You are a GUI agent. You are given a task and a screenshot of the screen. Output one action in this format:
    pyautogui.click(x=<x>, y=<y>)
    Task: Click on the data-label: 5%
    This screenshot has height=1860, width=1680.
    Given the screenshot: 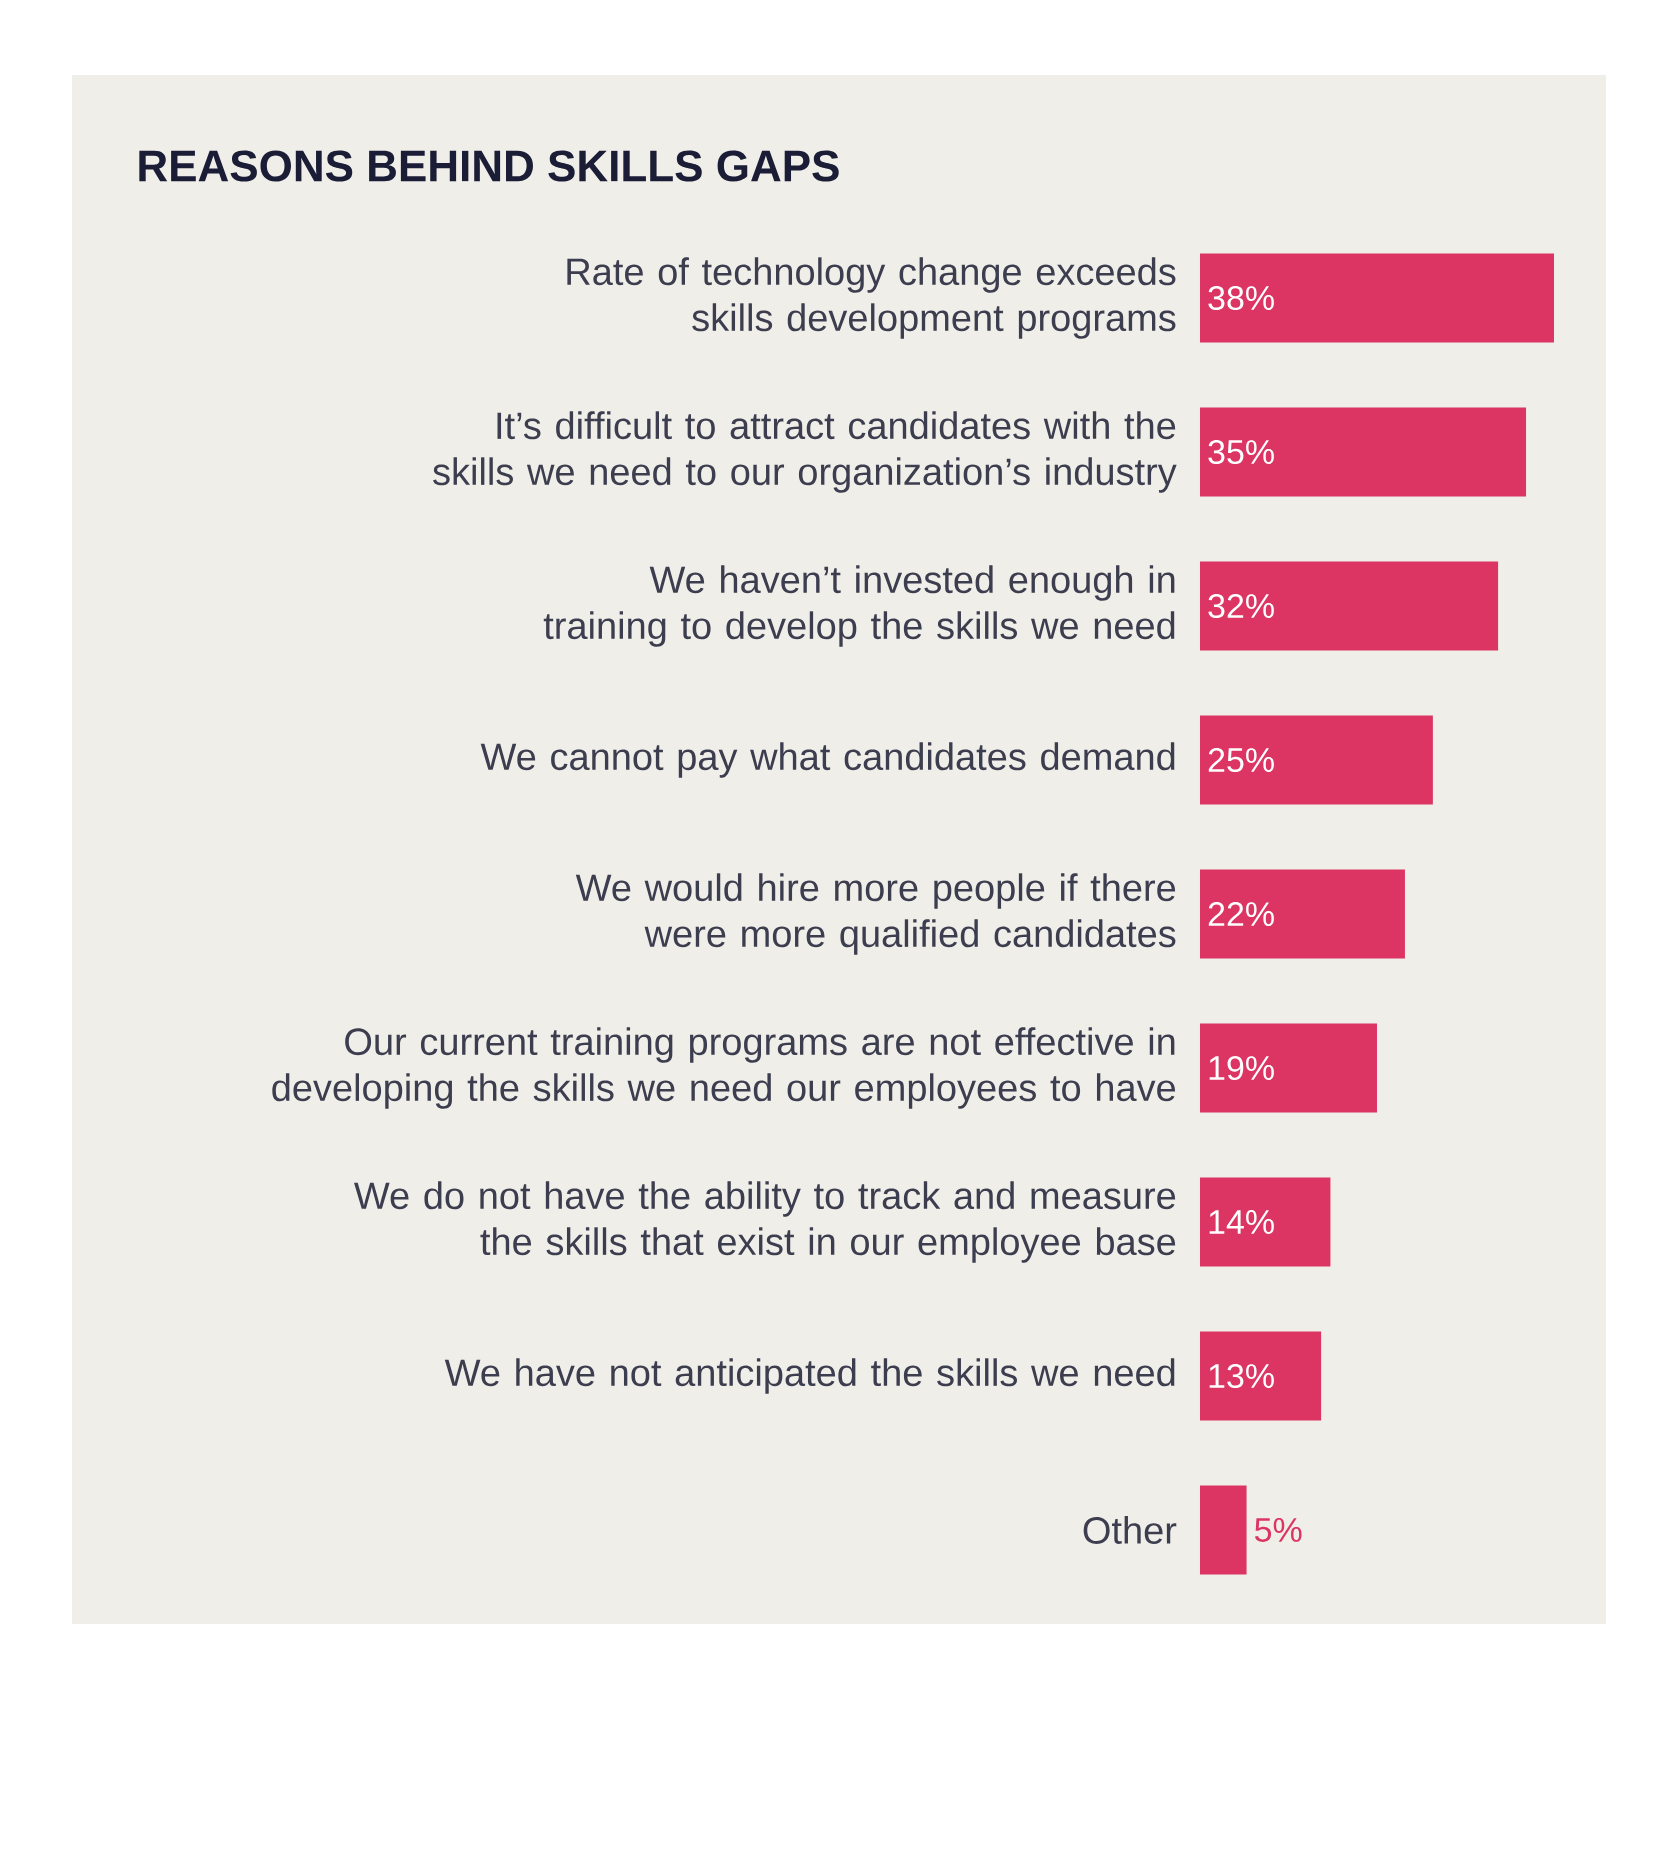 What is the action you would take?
    pyautogui.click(x=1278, y=1530)
    